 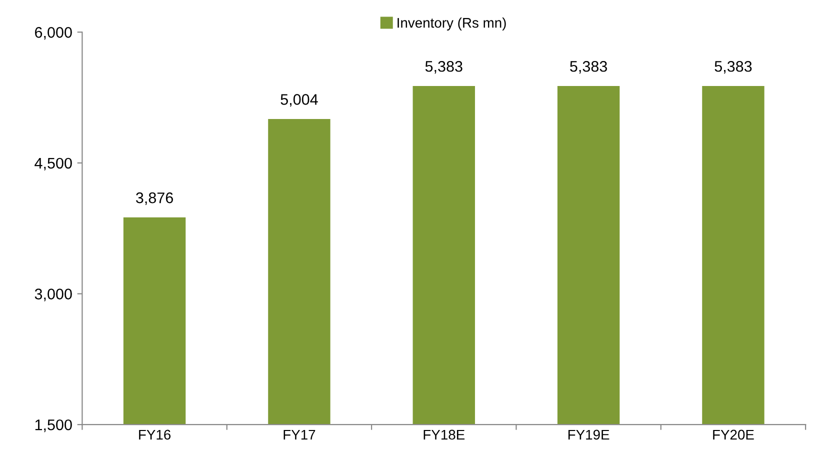 I want to click on y-tick-label: 6,000, so click(x=53, y=33).